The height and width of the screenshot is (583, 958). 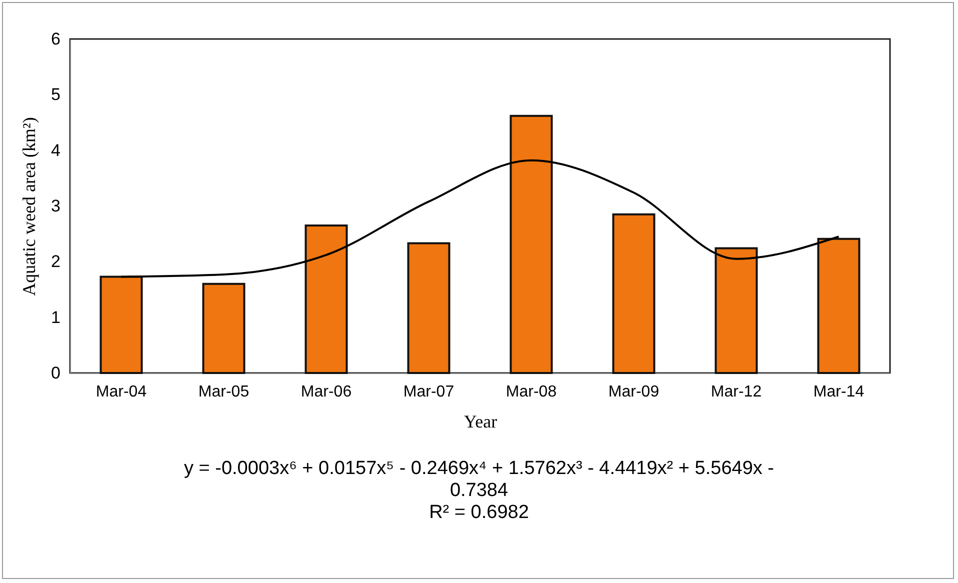 What do you see at coordinates (55, 150) in the screenshot?
I see `y-tick-label: 4` at bounding box center [55, 150].